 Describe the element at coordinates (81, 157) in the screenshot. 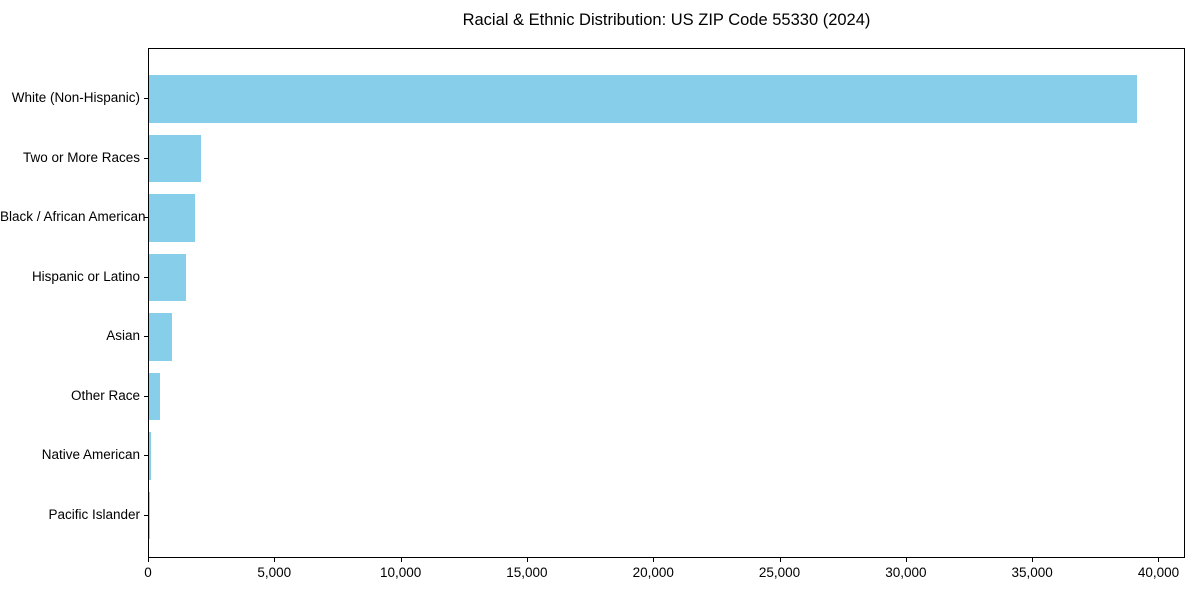

I see `y-axis-label: Two or More Races` at that location.